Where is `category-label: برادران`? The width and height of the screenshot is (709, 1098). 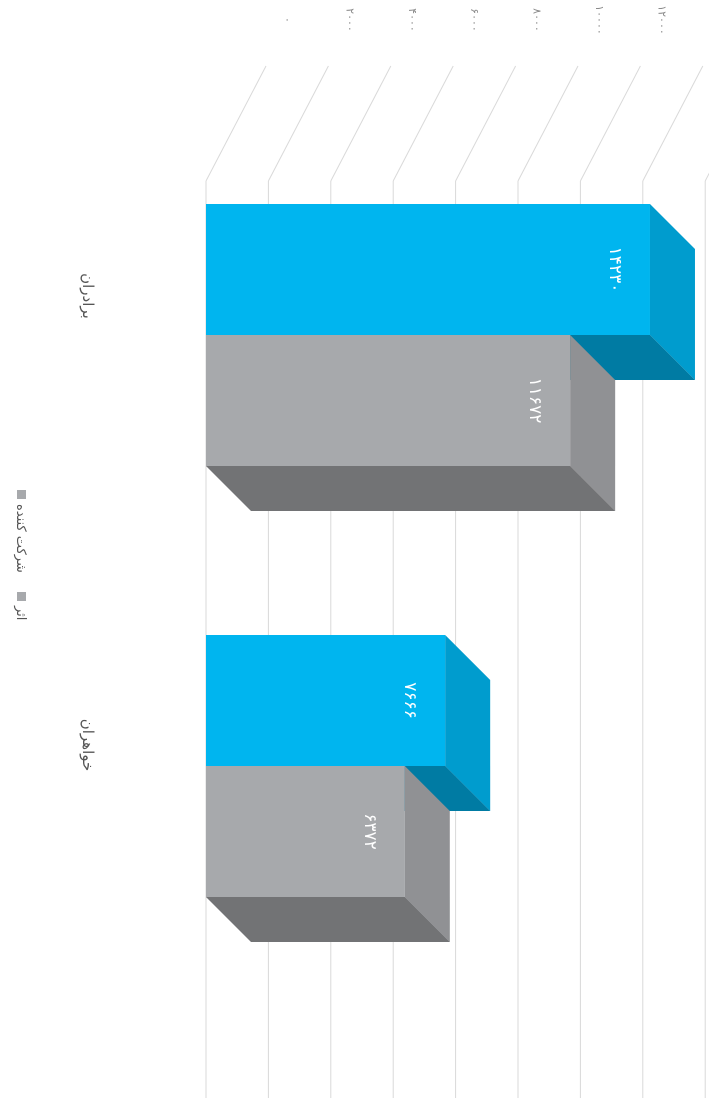 category-label: برادران is located at coordinates (88, 296).